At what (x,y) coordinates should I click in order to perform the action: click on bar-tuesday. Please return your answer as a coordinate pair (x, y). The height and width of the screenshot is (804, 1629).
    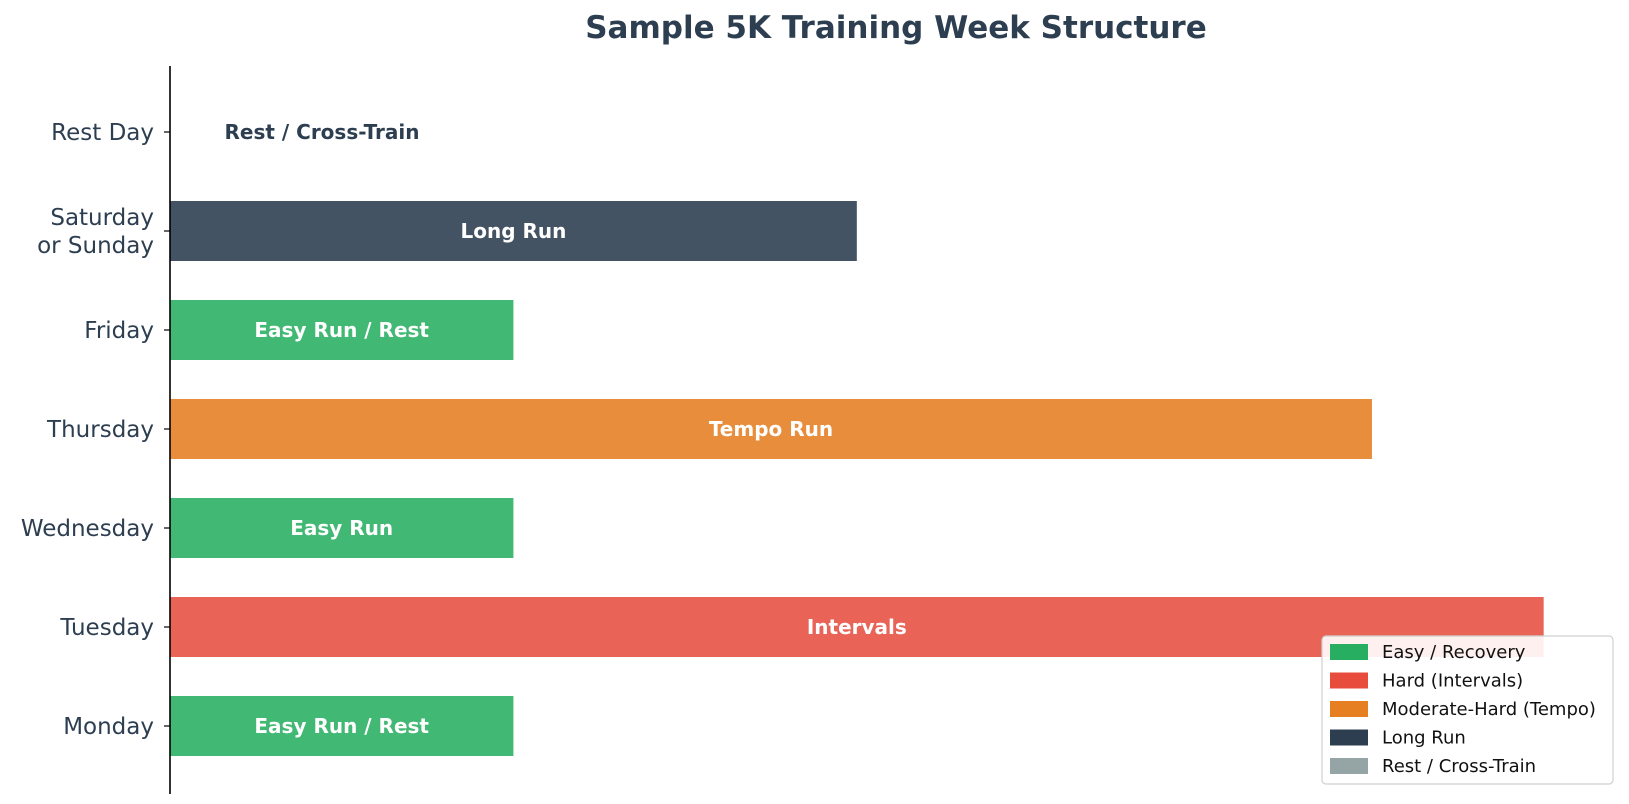
    Looking at the image, I should click on (857, 627).